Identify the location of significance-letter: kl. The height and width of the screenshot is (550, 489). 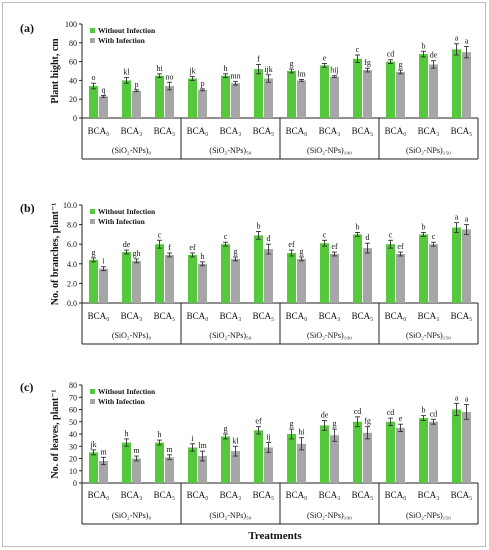
(235, 440).